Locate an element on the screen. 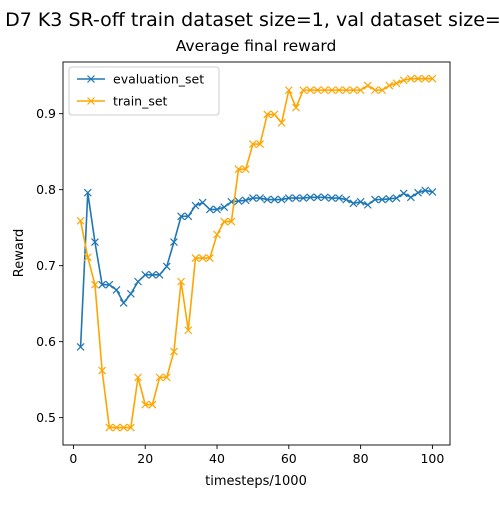  y-tick-label: 0.7 is located at coordinates (46, 265).